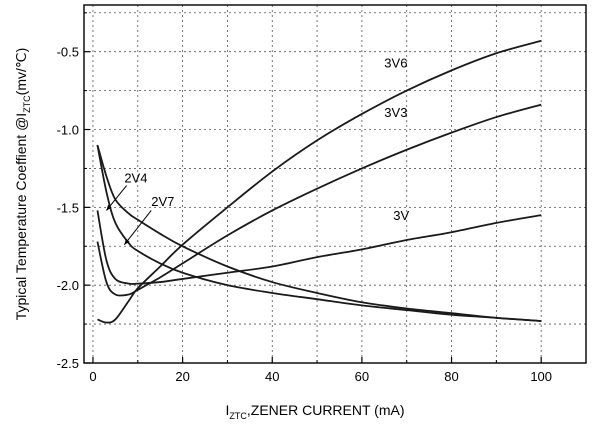 The height and width of the screenshot is (430, 596). I want to click on x-axis-label: IZTC,ZENER CURRENT (mA), so click(314, 411).